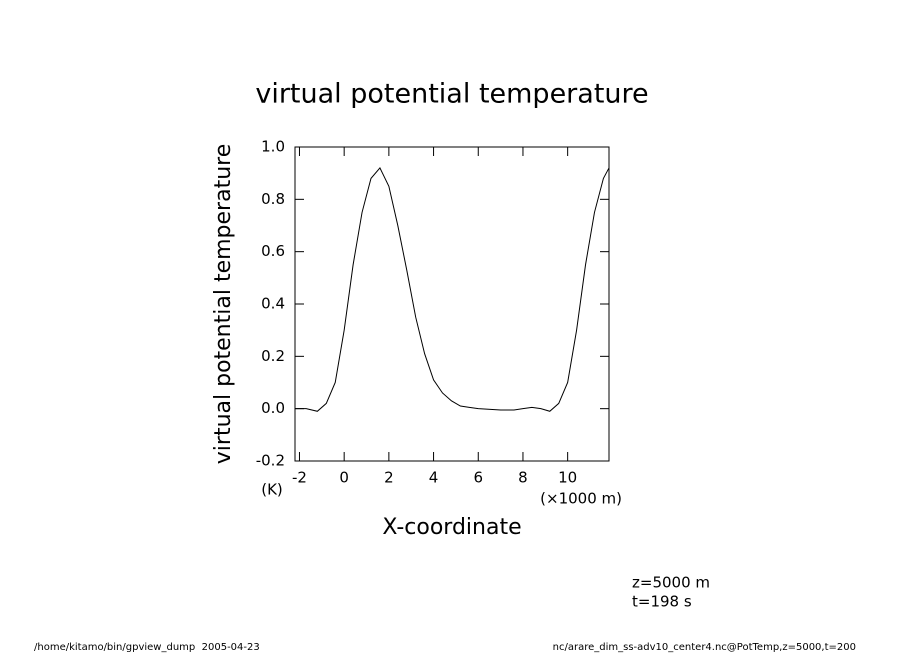 This screenshot has width=904, height=654. I want to click on x-tick-label: 2, so click(389, 478).